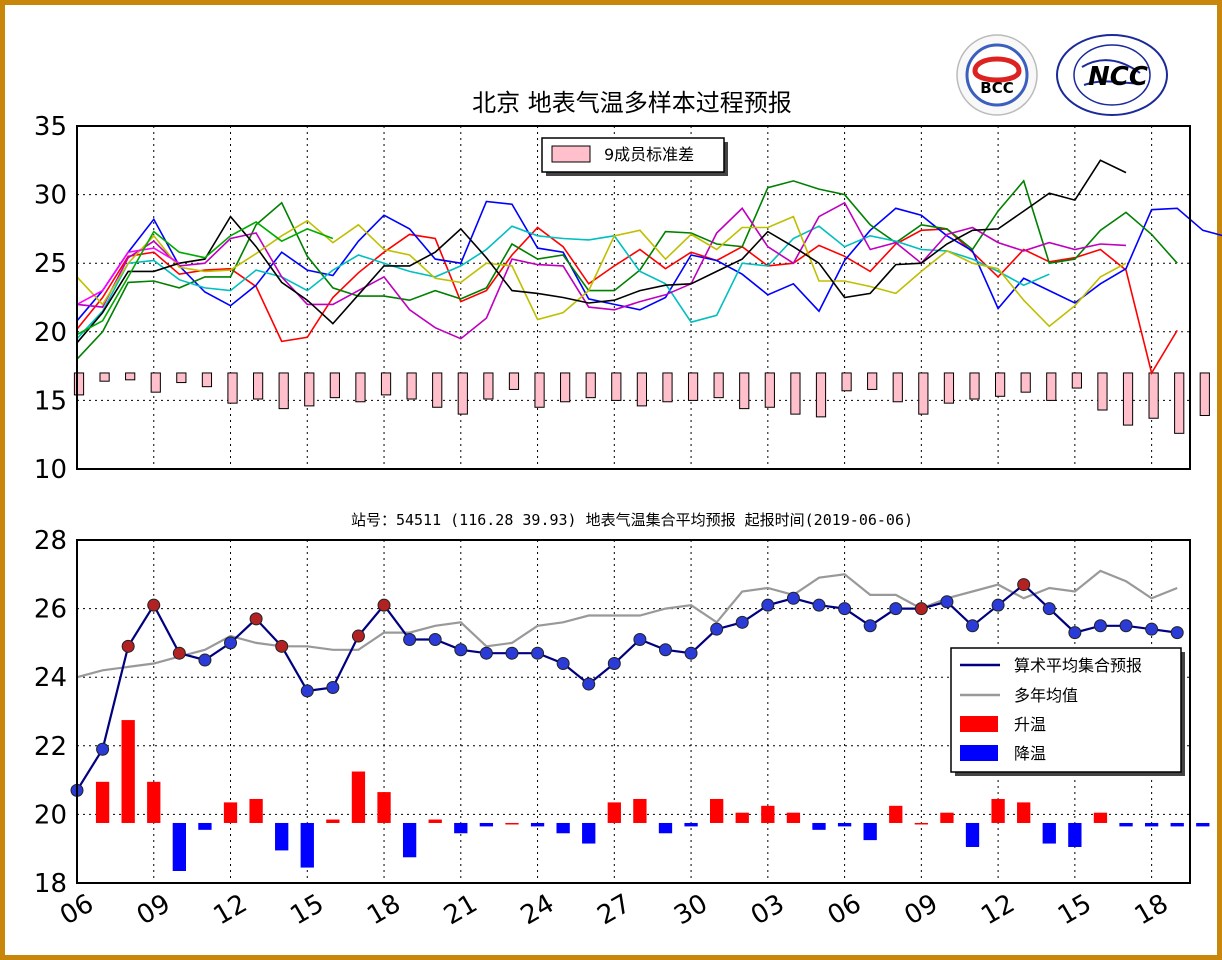 The width and height of the screenshot is (1222, 960). Describe the element at coordinates (538, 910) in the screenshot. I see `bottom-xtick-label: 24` at that location.